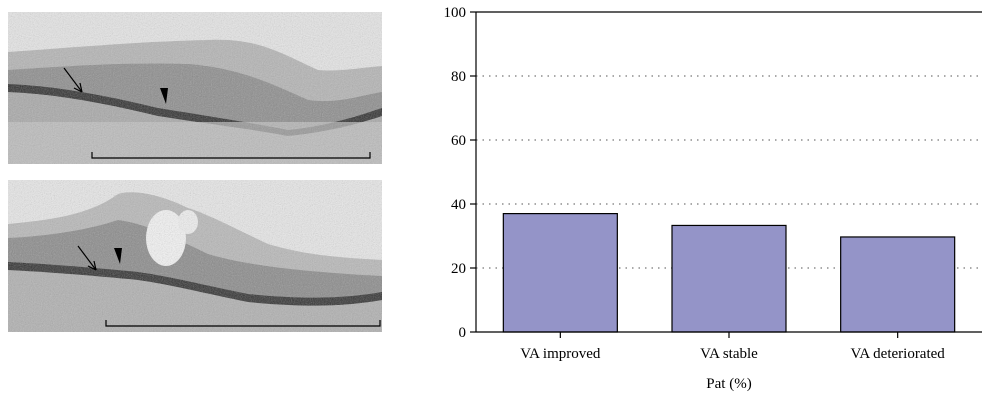 The image size is (990, 398). Describe the element at coordinates (898, 354) in the screenshot. I see `x-tick-label: VA deteriorated` at that location.